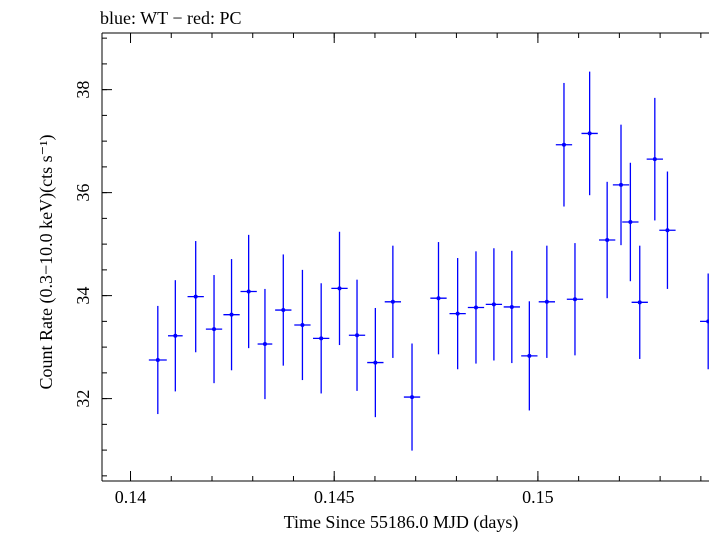 The image size is (709, 537). I want to click on y-tick-label: 32, so click(83, 399).